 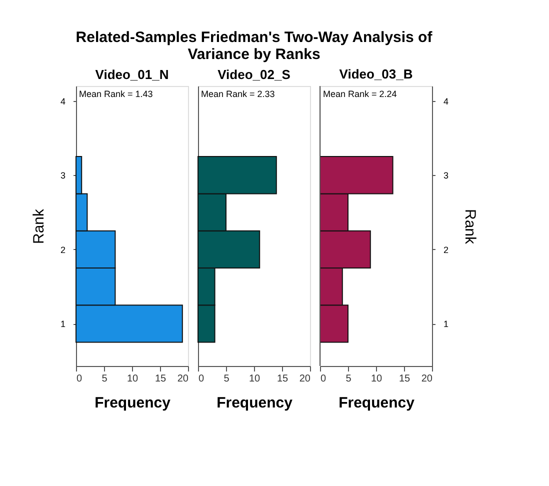 I want to click on annotation: Mean Rank = 2.33, so click(x=238, y=94).